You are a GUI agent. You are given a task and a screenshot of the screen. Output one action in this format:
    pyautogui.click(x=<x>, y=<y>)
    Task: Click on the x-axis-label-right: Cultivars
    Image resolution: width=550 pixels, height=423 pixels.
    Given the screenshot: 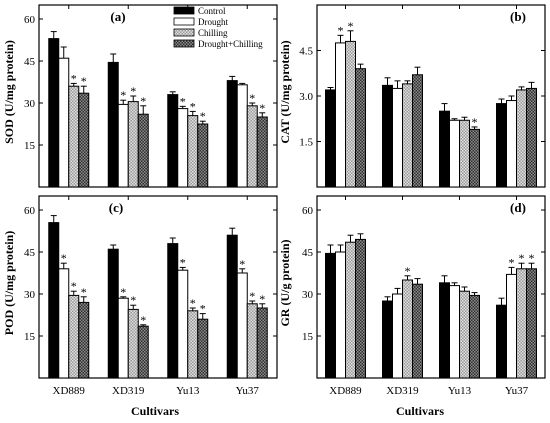 What is the action you would take?
    pyautogui.click(x=420, y=411)
    